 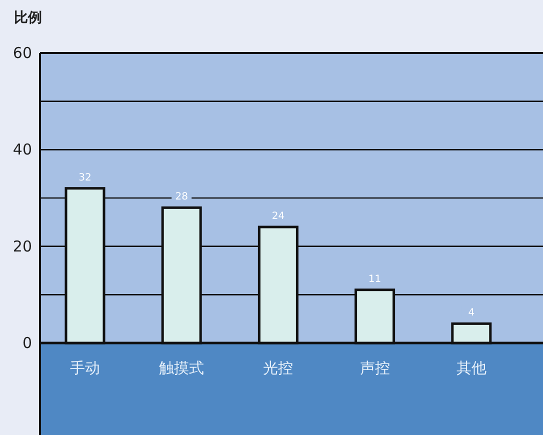 I want to click on x-tick-label: 声控, so click(x=375, y=368).